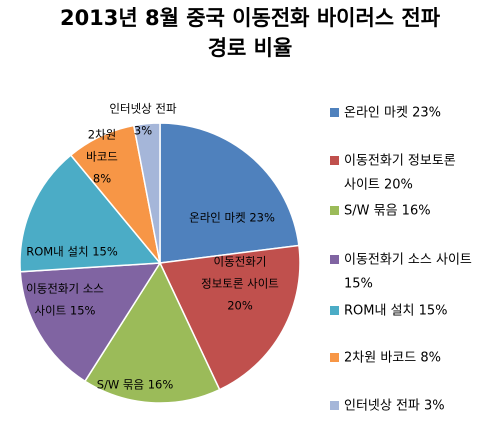  I want to click on slice-label-4: 이동전화기 소스, so click(65, 289).